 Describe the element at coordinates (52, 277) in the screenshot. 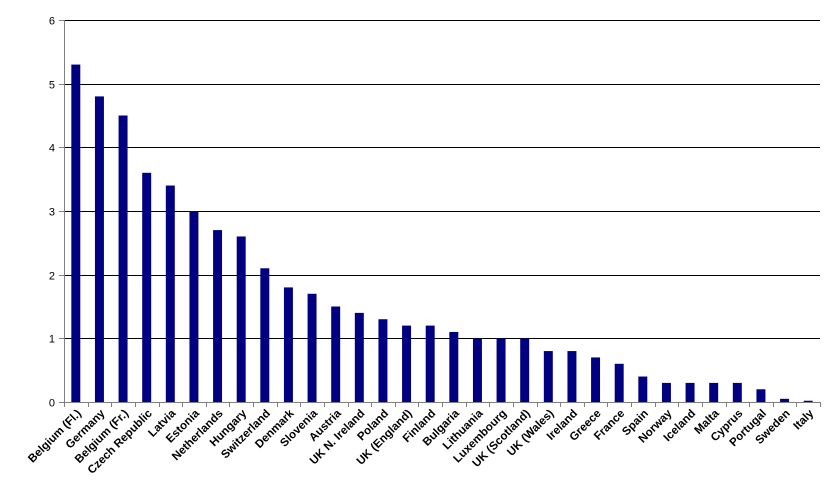

I see `y-tick-label: 2` at that location.